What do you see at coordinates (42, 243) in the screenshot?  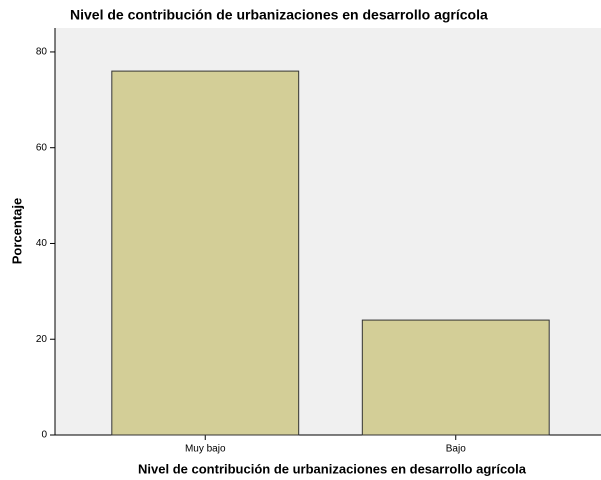 I see `y-tick-label: 40` at bounding box center [42, 243].